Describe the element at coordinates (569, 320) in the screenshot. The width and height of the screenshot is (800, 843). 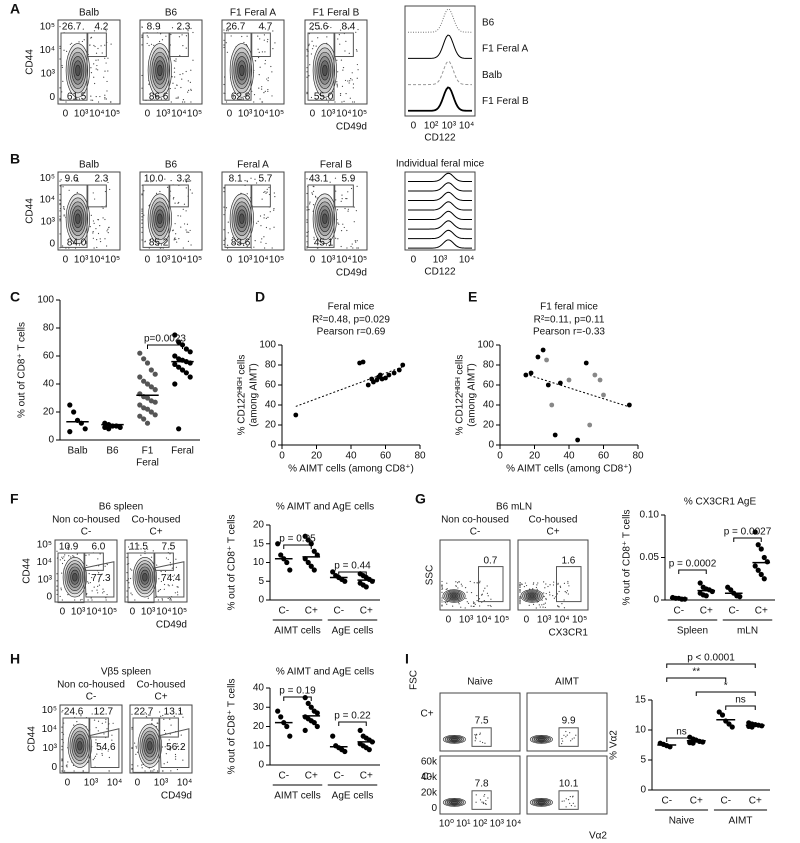
I see `stat-label: R²=0.11, p=0.11` at that location.